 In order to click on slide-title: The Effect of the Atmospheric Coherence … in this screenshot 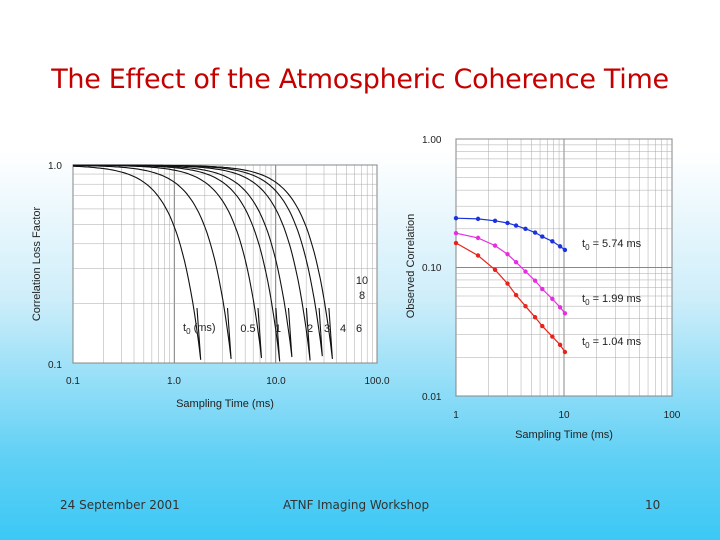, I will do `click(360, 79)`.